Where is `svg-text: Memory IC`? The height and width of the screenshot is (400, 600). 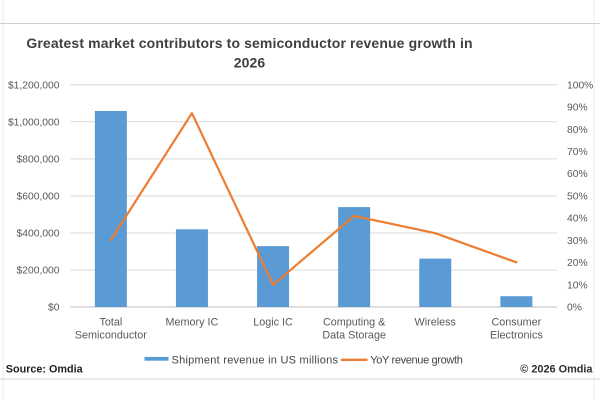
svg-text: Memory IC is located at coordinates (192, 322).